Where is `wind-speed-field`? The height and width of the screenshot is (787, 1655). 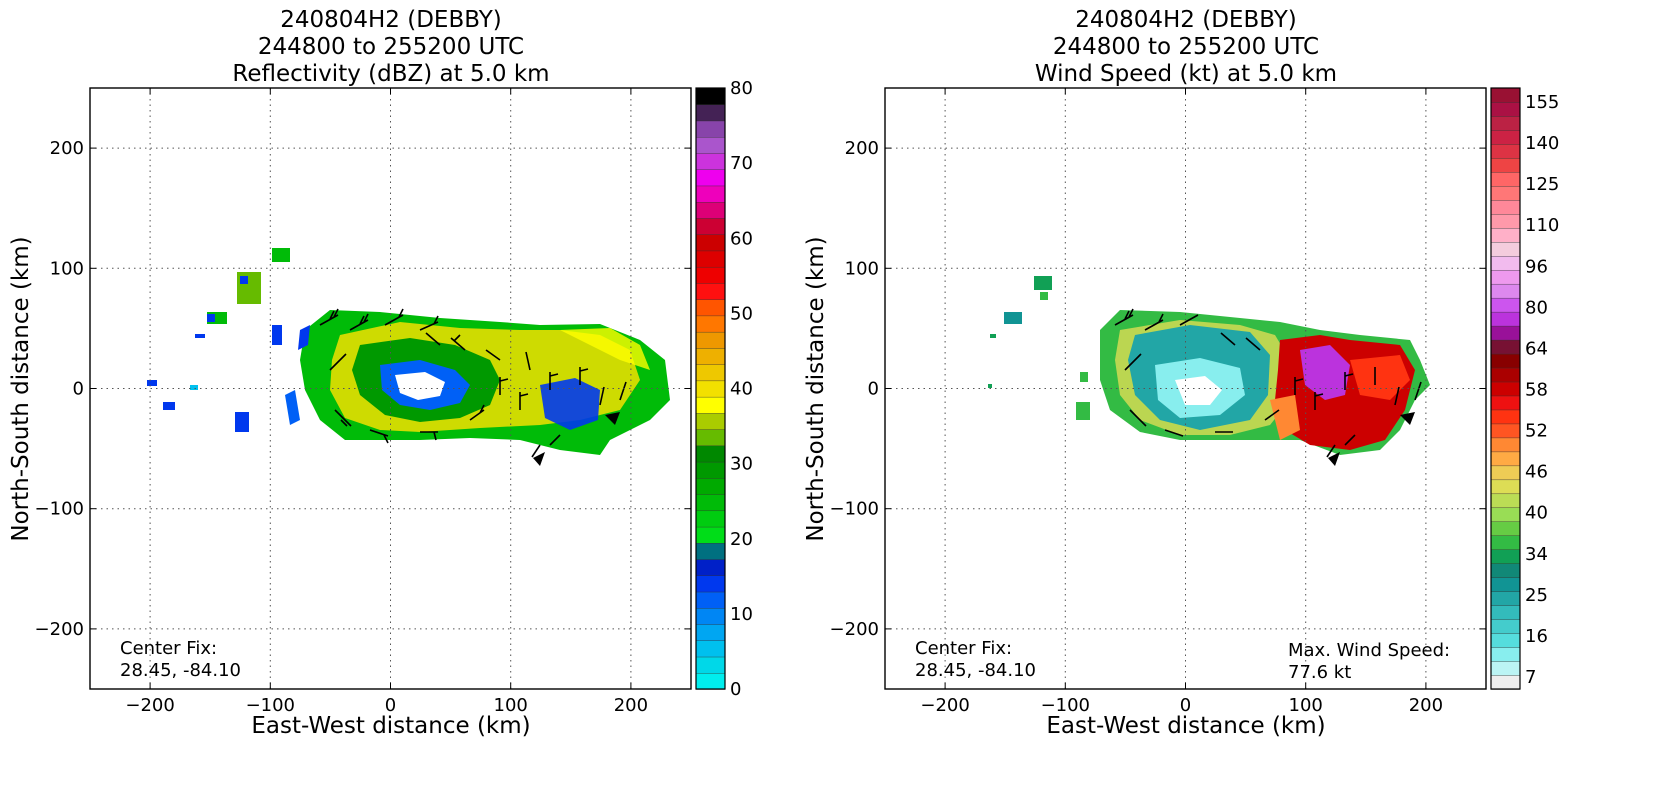
wind-speed-field is located at coordinates (1209, 371).